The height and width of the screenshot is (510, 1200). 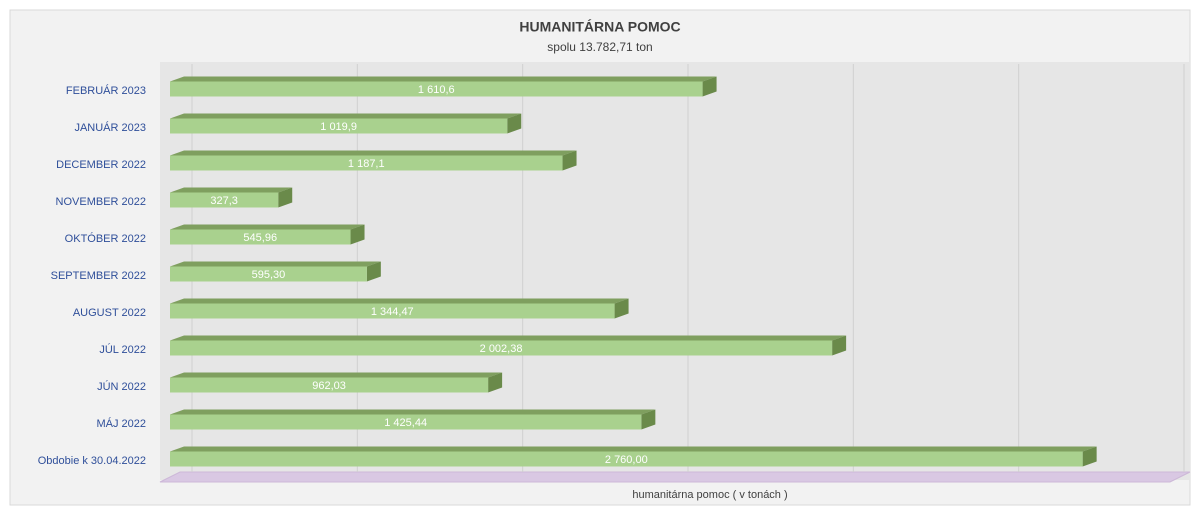 I want to click on y-tick-label: DECEMBER 2022, so click(x=101, y=165).